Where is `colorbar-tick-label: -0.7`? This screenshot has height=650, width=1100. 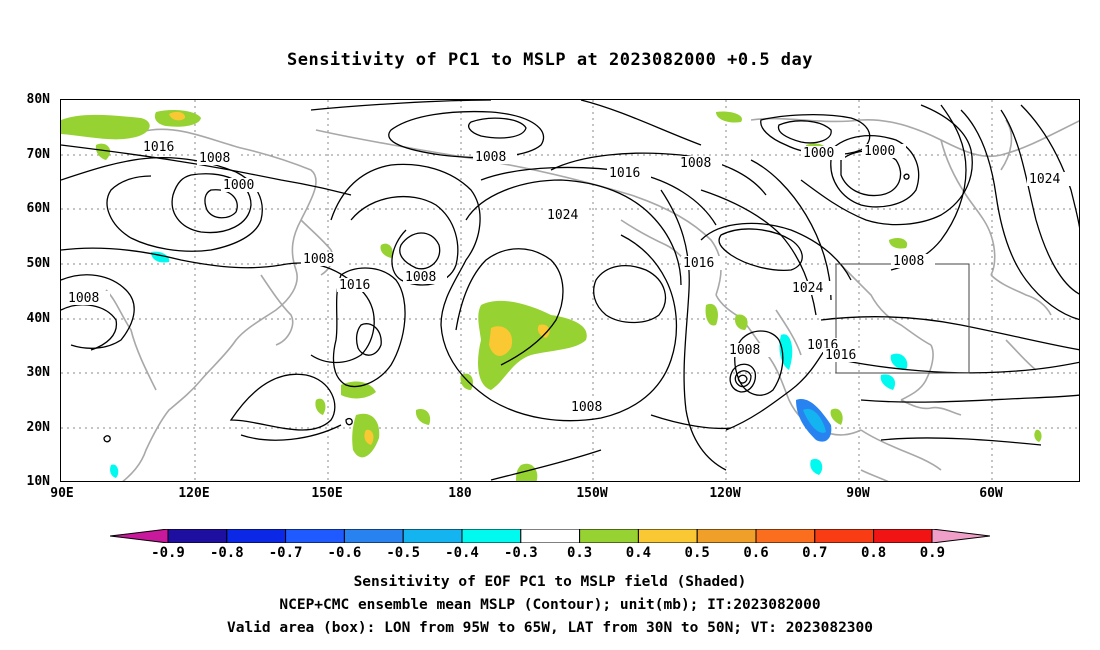
colorbar-tick-label: -0.7 is located at coordinates (285, 553).